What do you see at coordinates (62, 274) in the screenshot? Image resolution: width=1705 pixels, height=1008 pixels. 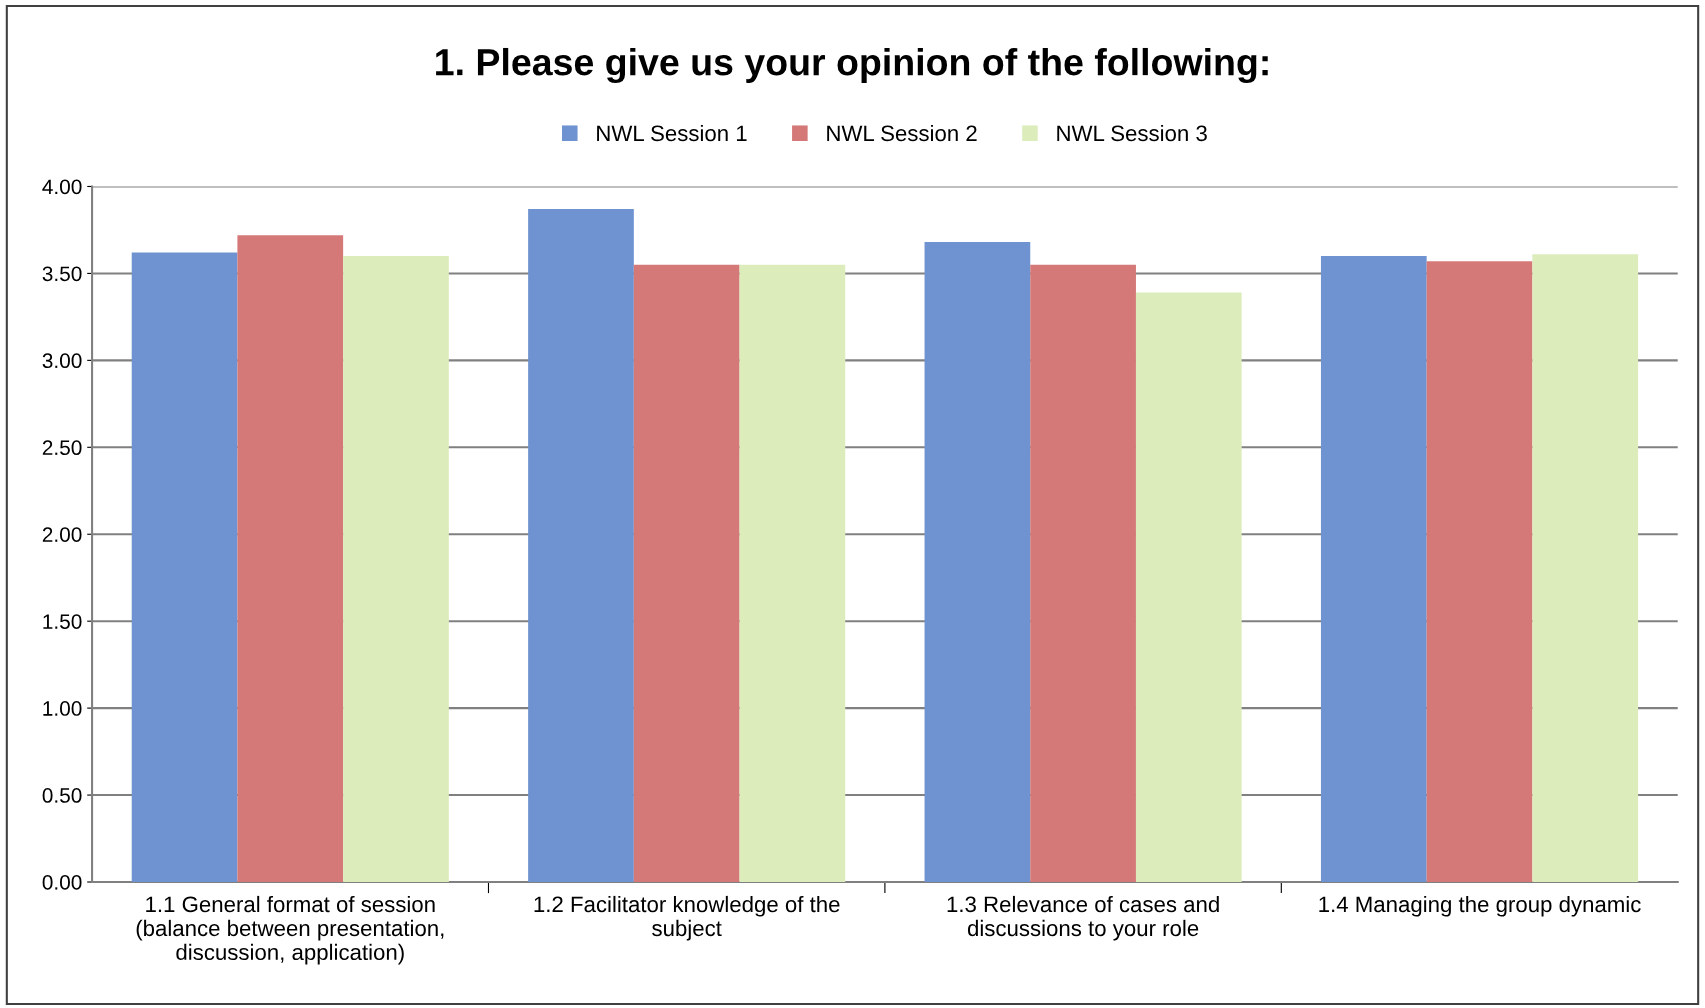 I see `y-tick-label: 3.50` at bounding box center [62, 274].